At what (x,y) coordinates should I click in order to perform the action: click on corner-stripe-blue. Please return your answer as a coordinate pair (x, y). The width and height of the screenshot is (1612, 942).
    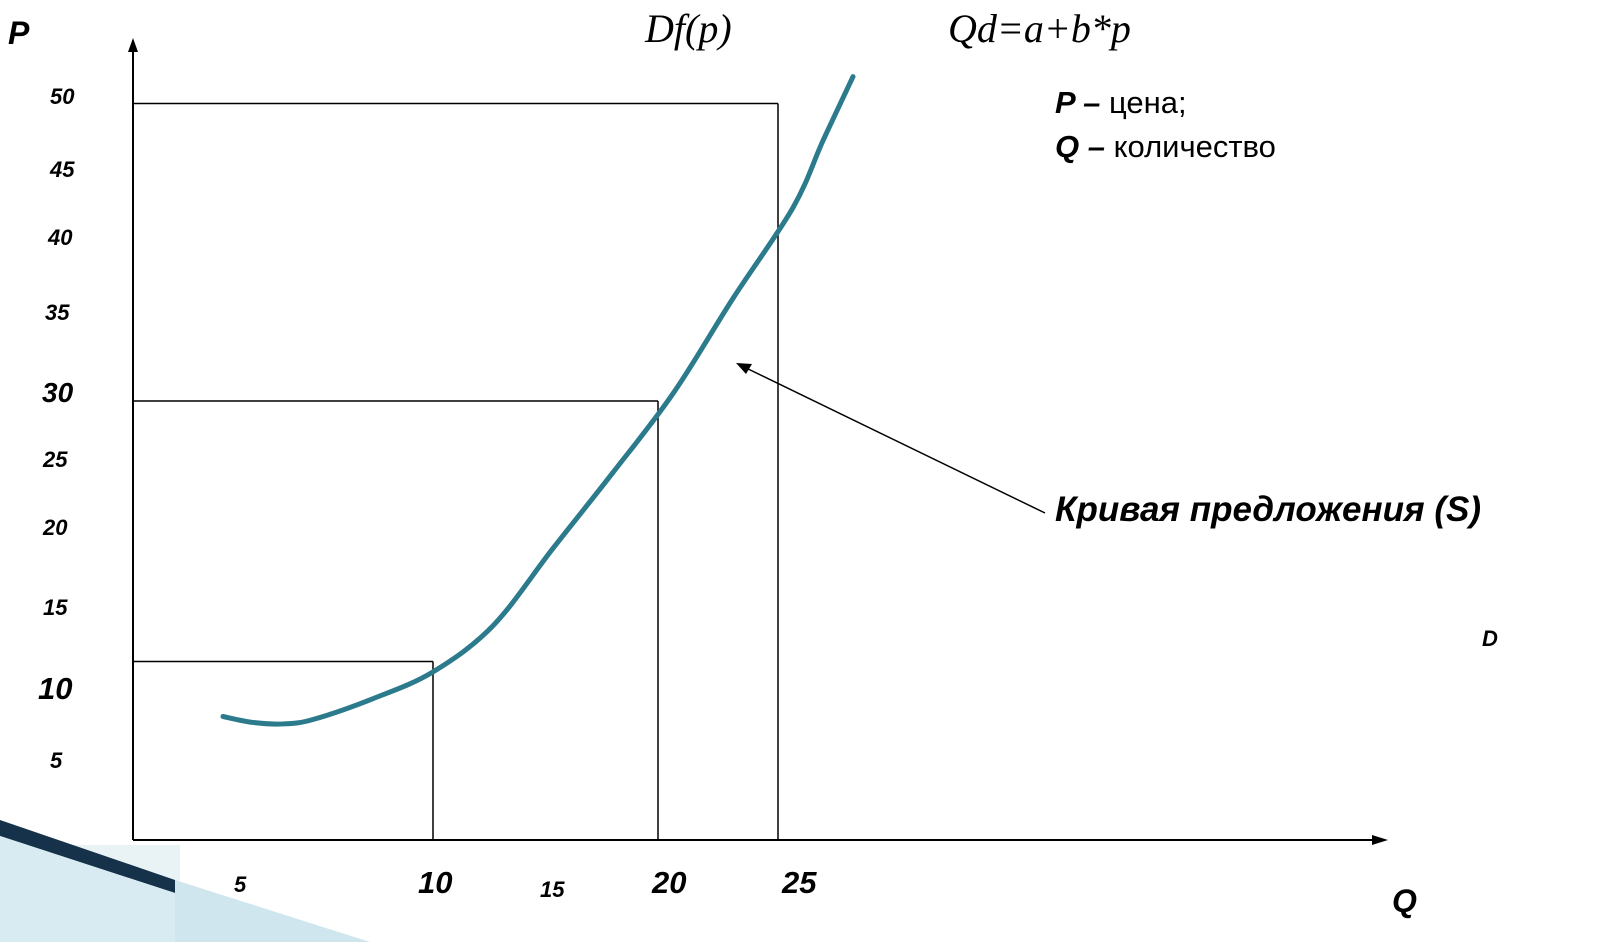
    Looking at the image, I should click on (272, 911).